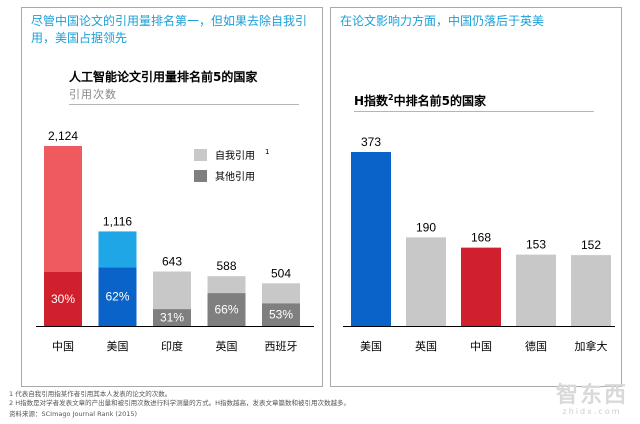 Image resolution: width=640 pixels, height=424 pixels. Describe the element at coordinates (442, 21) in the screenshot. I see `right-headline: 在论文影响力方面，中国仍落后于英美` at that location.